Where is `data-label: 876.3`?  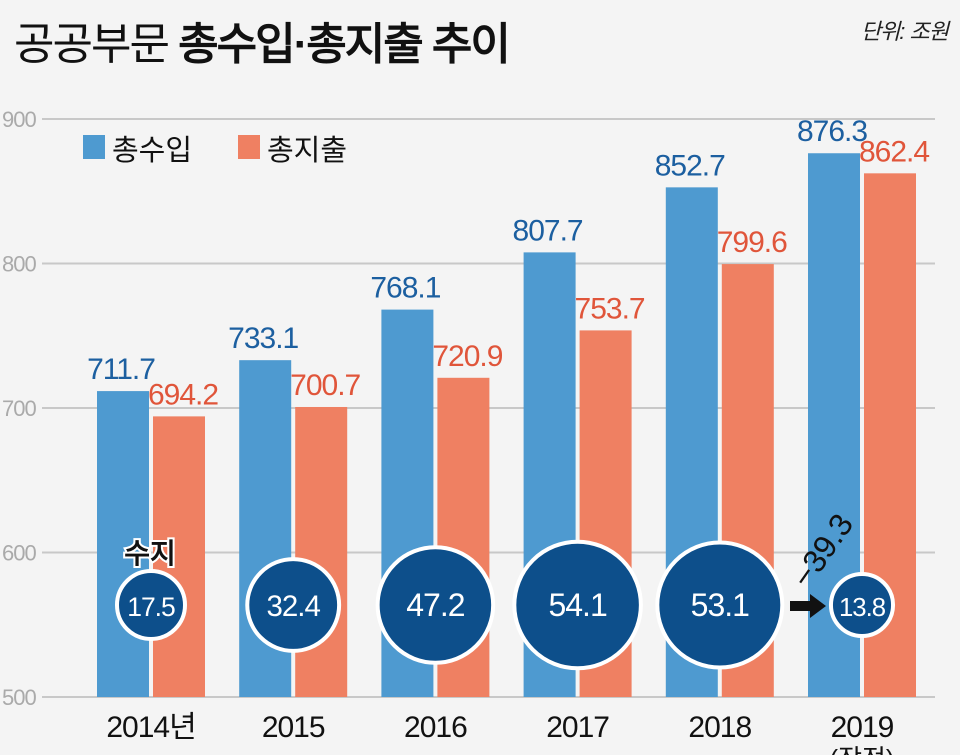 data-label: 876.3 is located at coordinates (832, 131).